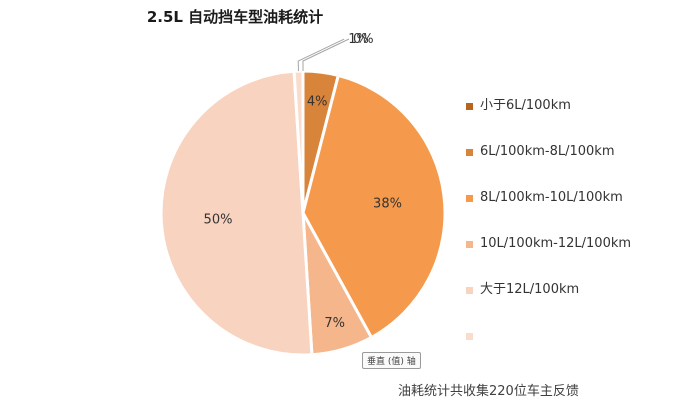 This screenshot has width=700, height=404. Describe the element at coordinates (387, 203) in the screenshot. I see `data-label: 38%` at that location.